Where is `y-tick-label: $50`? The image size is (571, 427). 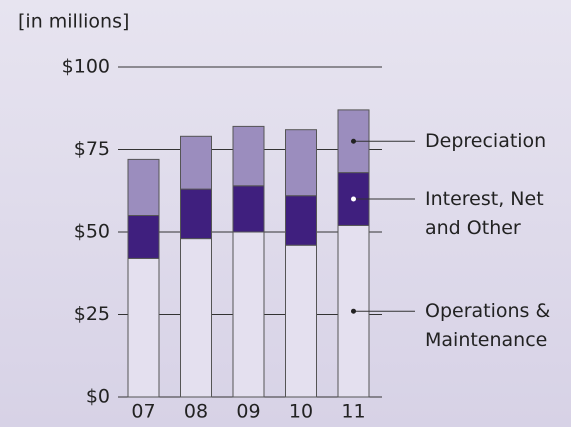
y-tick-label: $50 is located at coordinates (92, 232).